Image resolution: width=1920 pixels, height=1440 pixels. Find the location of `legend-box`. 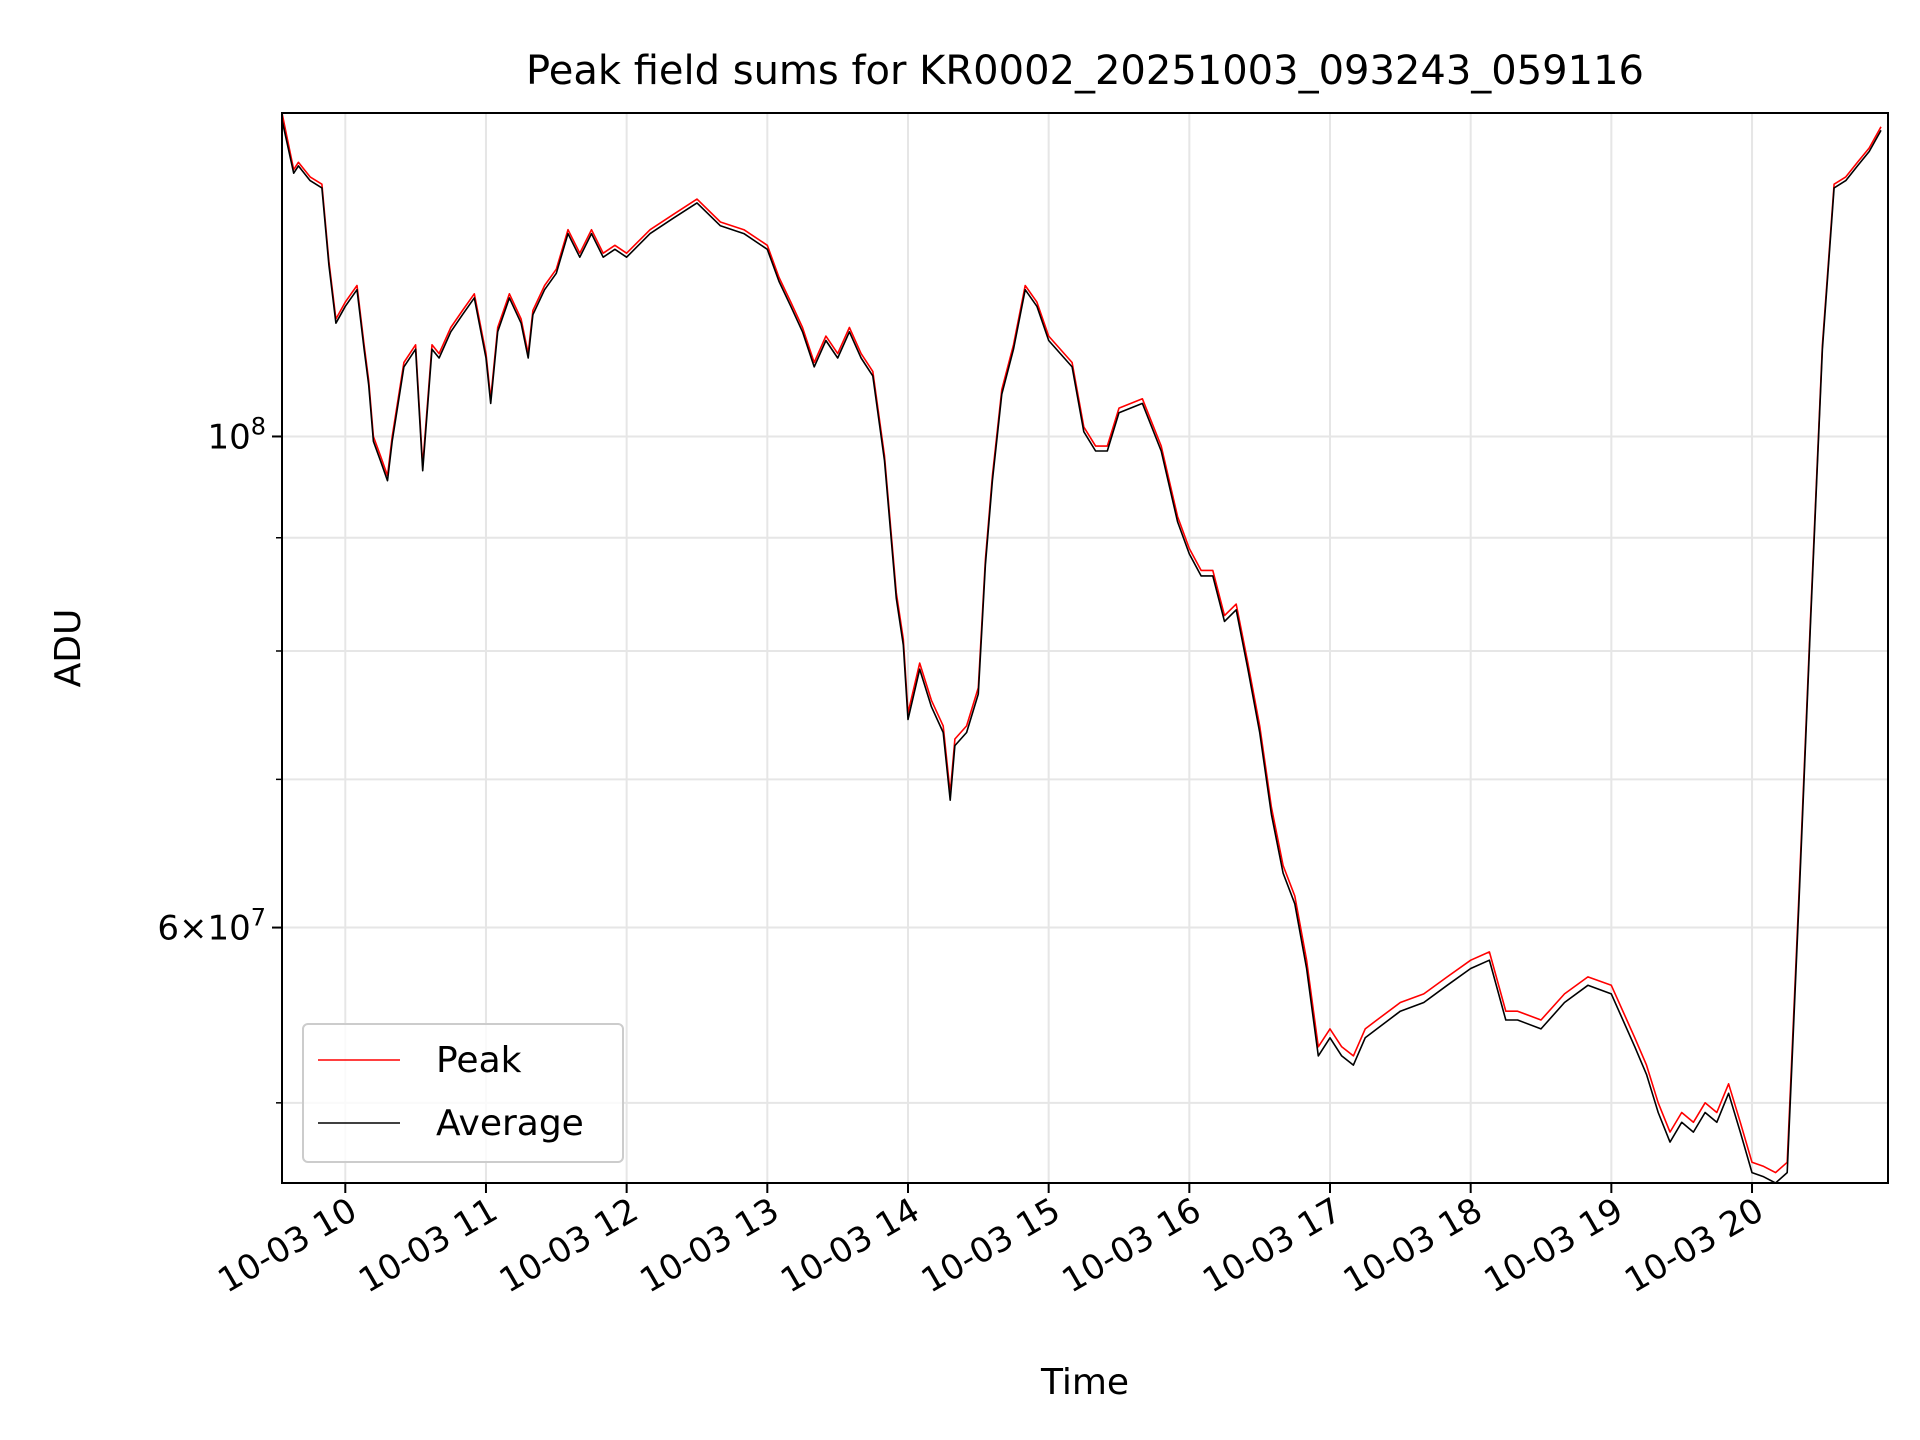

legend-box is located at coordinates (463, 1093).